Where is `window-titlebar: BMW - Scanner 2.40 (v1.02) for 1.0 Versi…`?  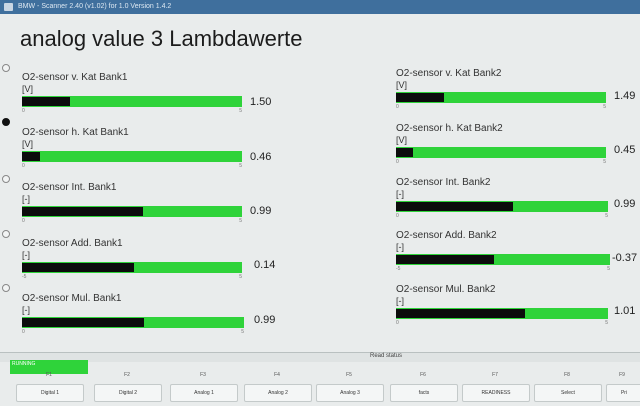 window-titlebar: BMW - Scanner 2.40 (v1.02) for 1.0 Versi… is located at coordinates (320, 7).